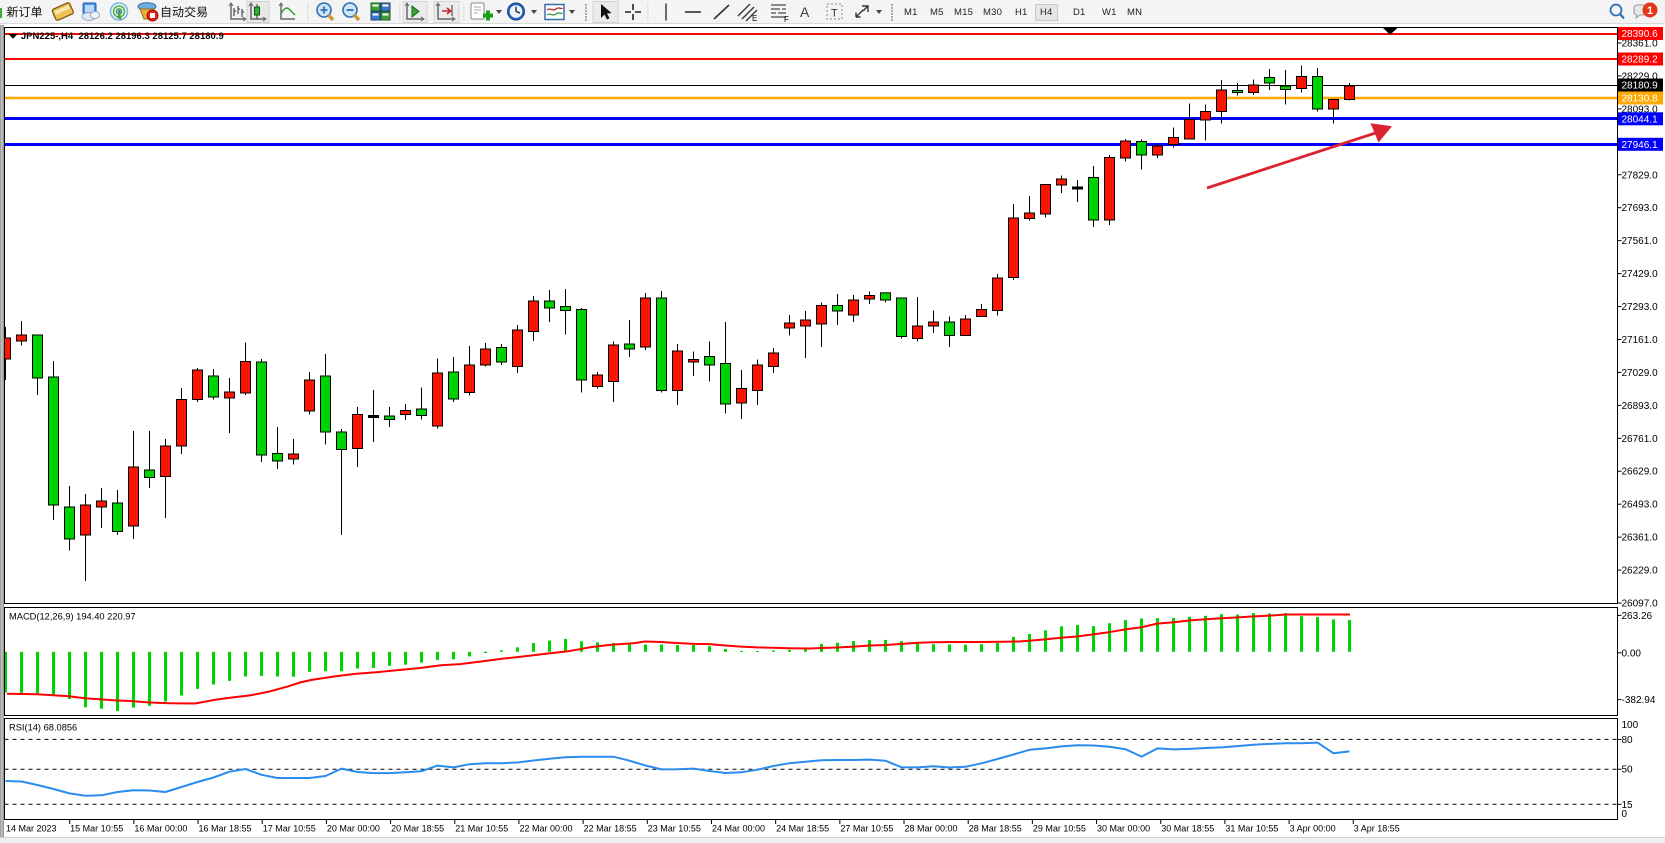 This screenshot has height=843, width=1665. Describe the element at coordinates (1059, 829) in the screenshot. I see `svg-text: 29 Mar 10:55` at that location.